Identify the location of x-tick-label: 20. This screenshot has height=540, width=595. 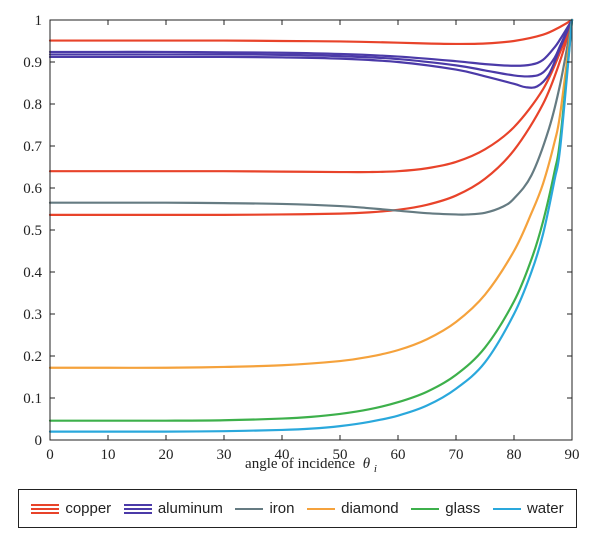
(166, 455).